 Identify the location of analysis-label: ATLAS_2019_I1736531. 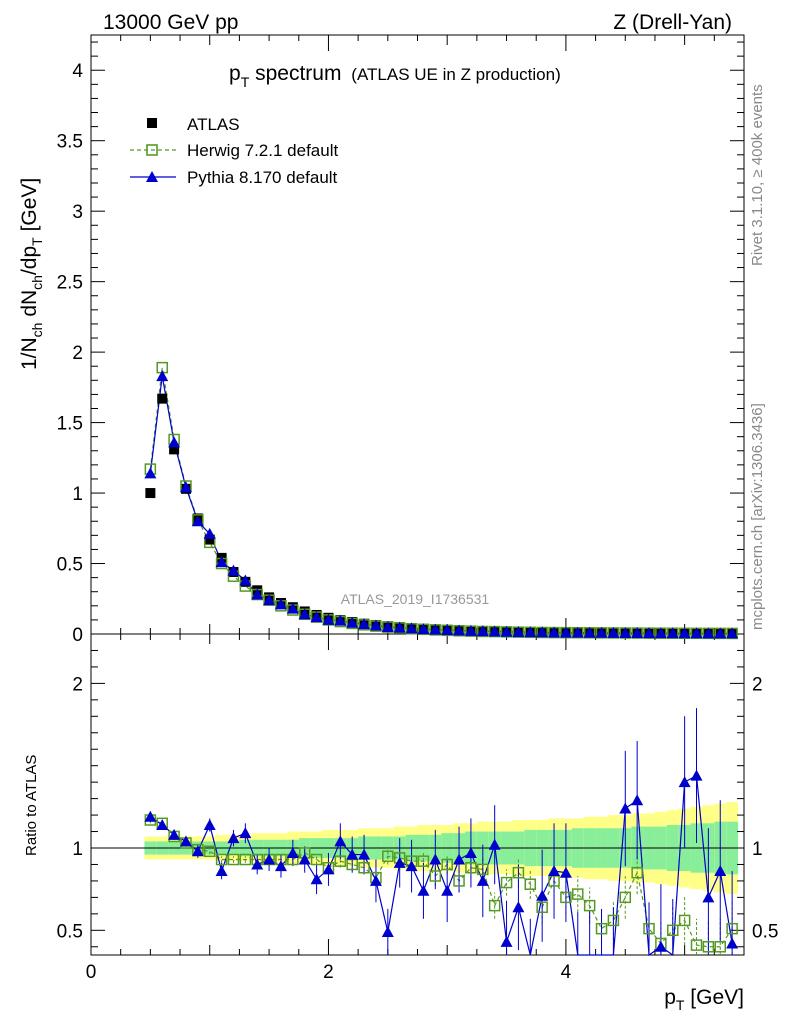
(415, 599).